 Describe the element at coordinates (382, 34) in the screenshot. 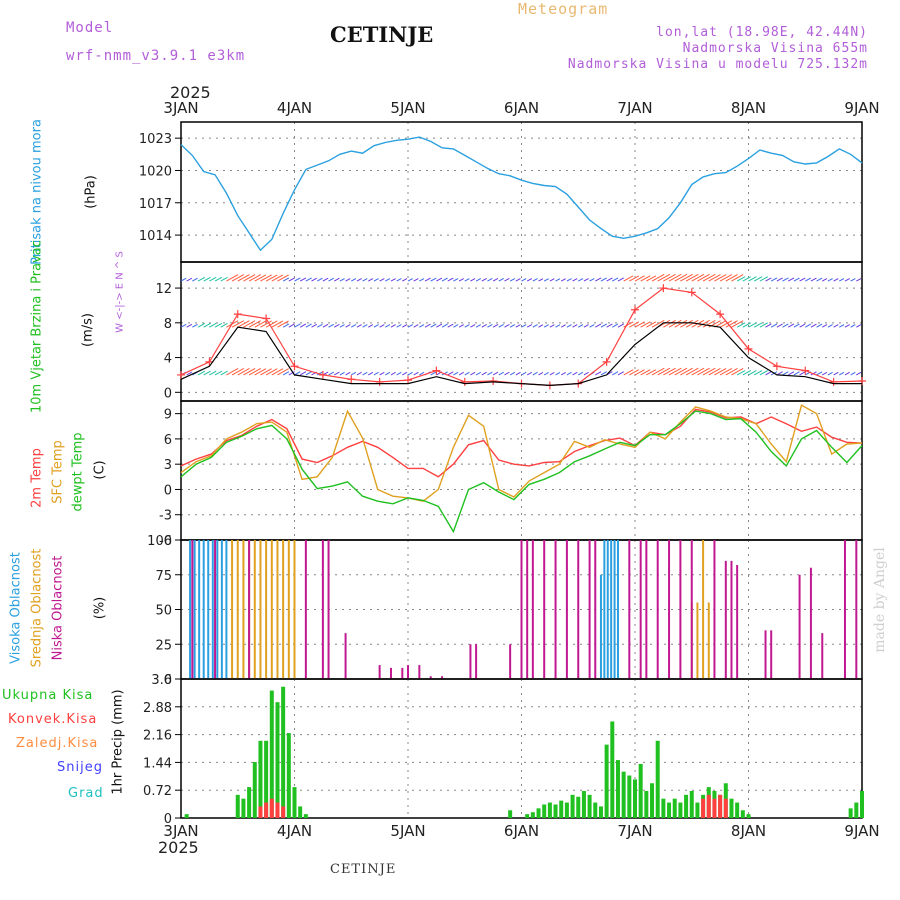

I see `page-title: CETINJE` at that location.